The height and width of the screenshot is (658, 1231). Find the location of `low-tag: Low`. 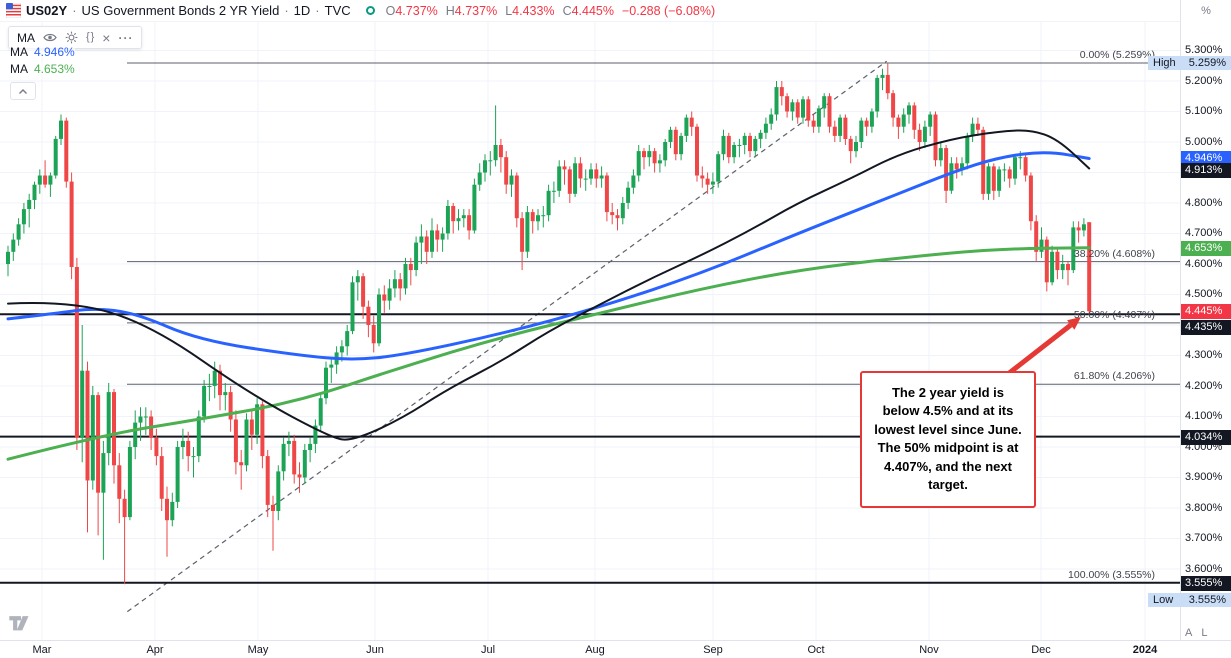

low-tag: Low is located at coordinates (1163, 600).